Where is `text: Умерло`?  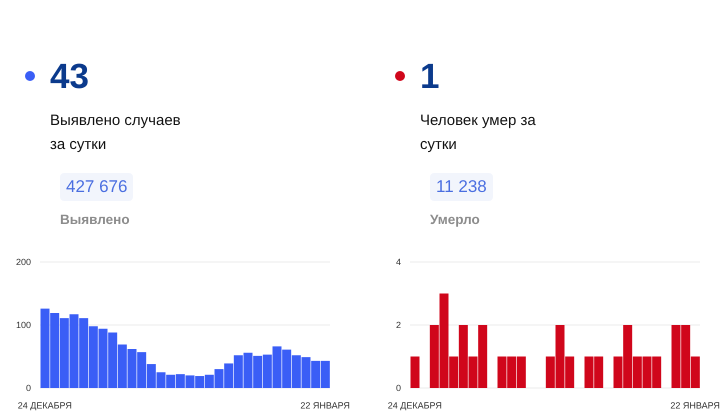 text: Умерло is located at coordinates (455, 220).